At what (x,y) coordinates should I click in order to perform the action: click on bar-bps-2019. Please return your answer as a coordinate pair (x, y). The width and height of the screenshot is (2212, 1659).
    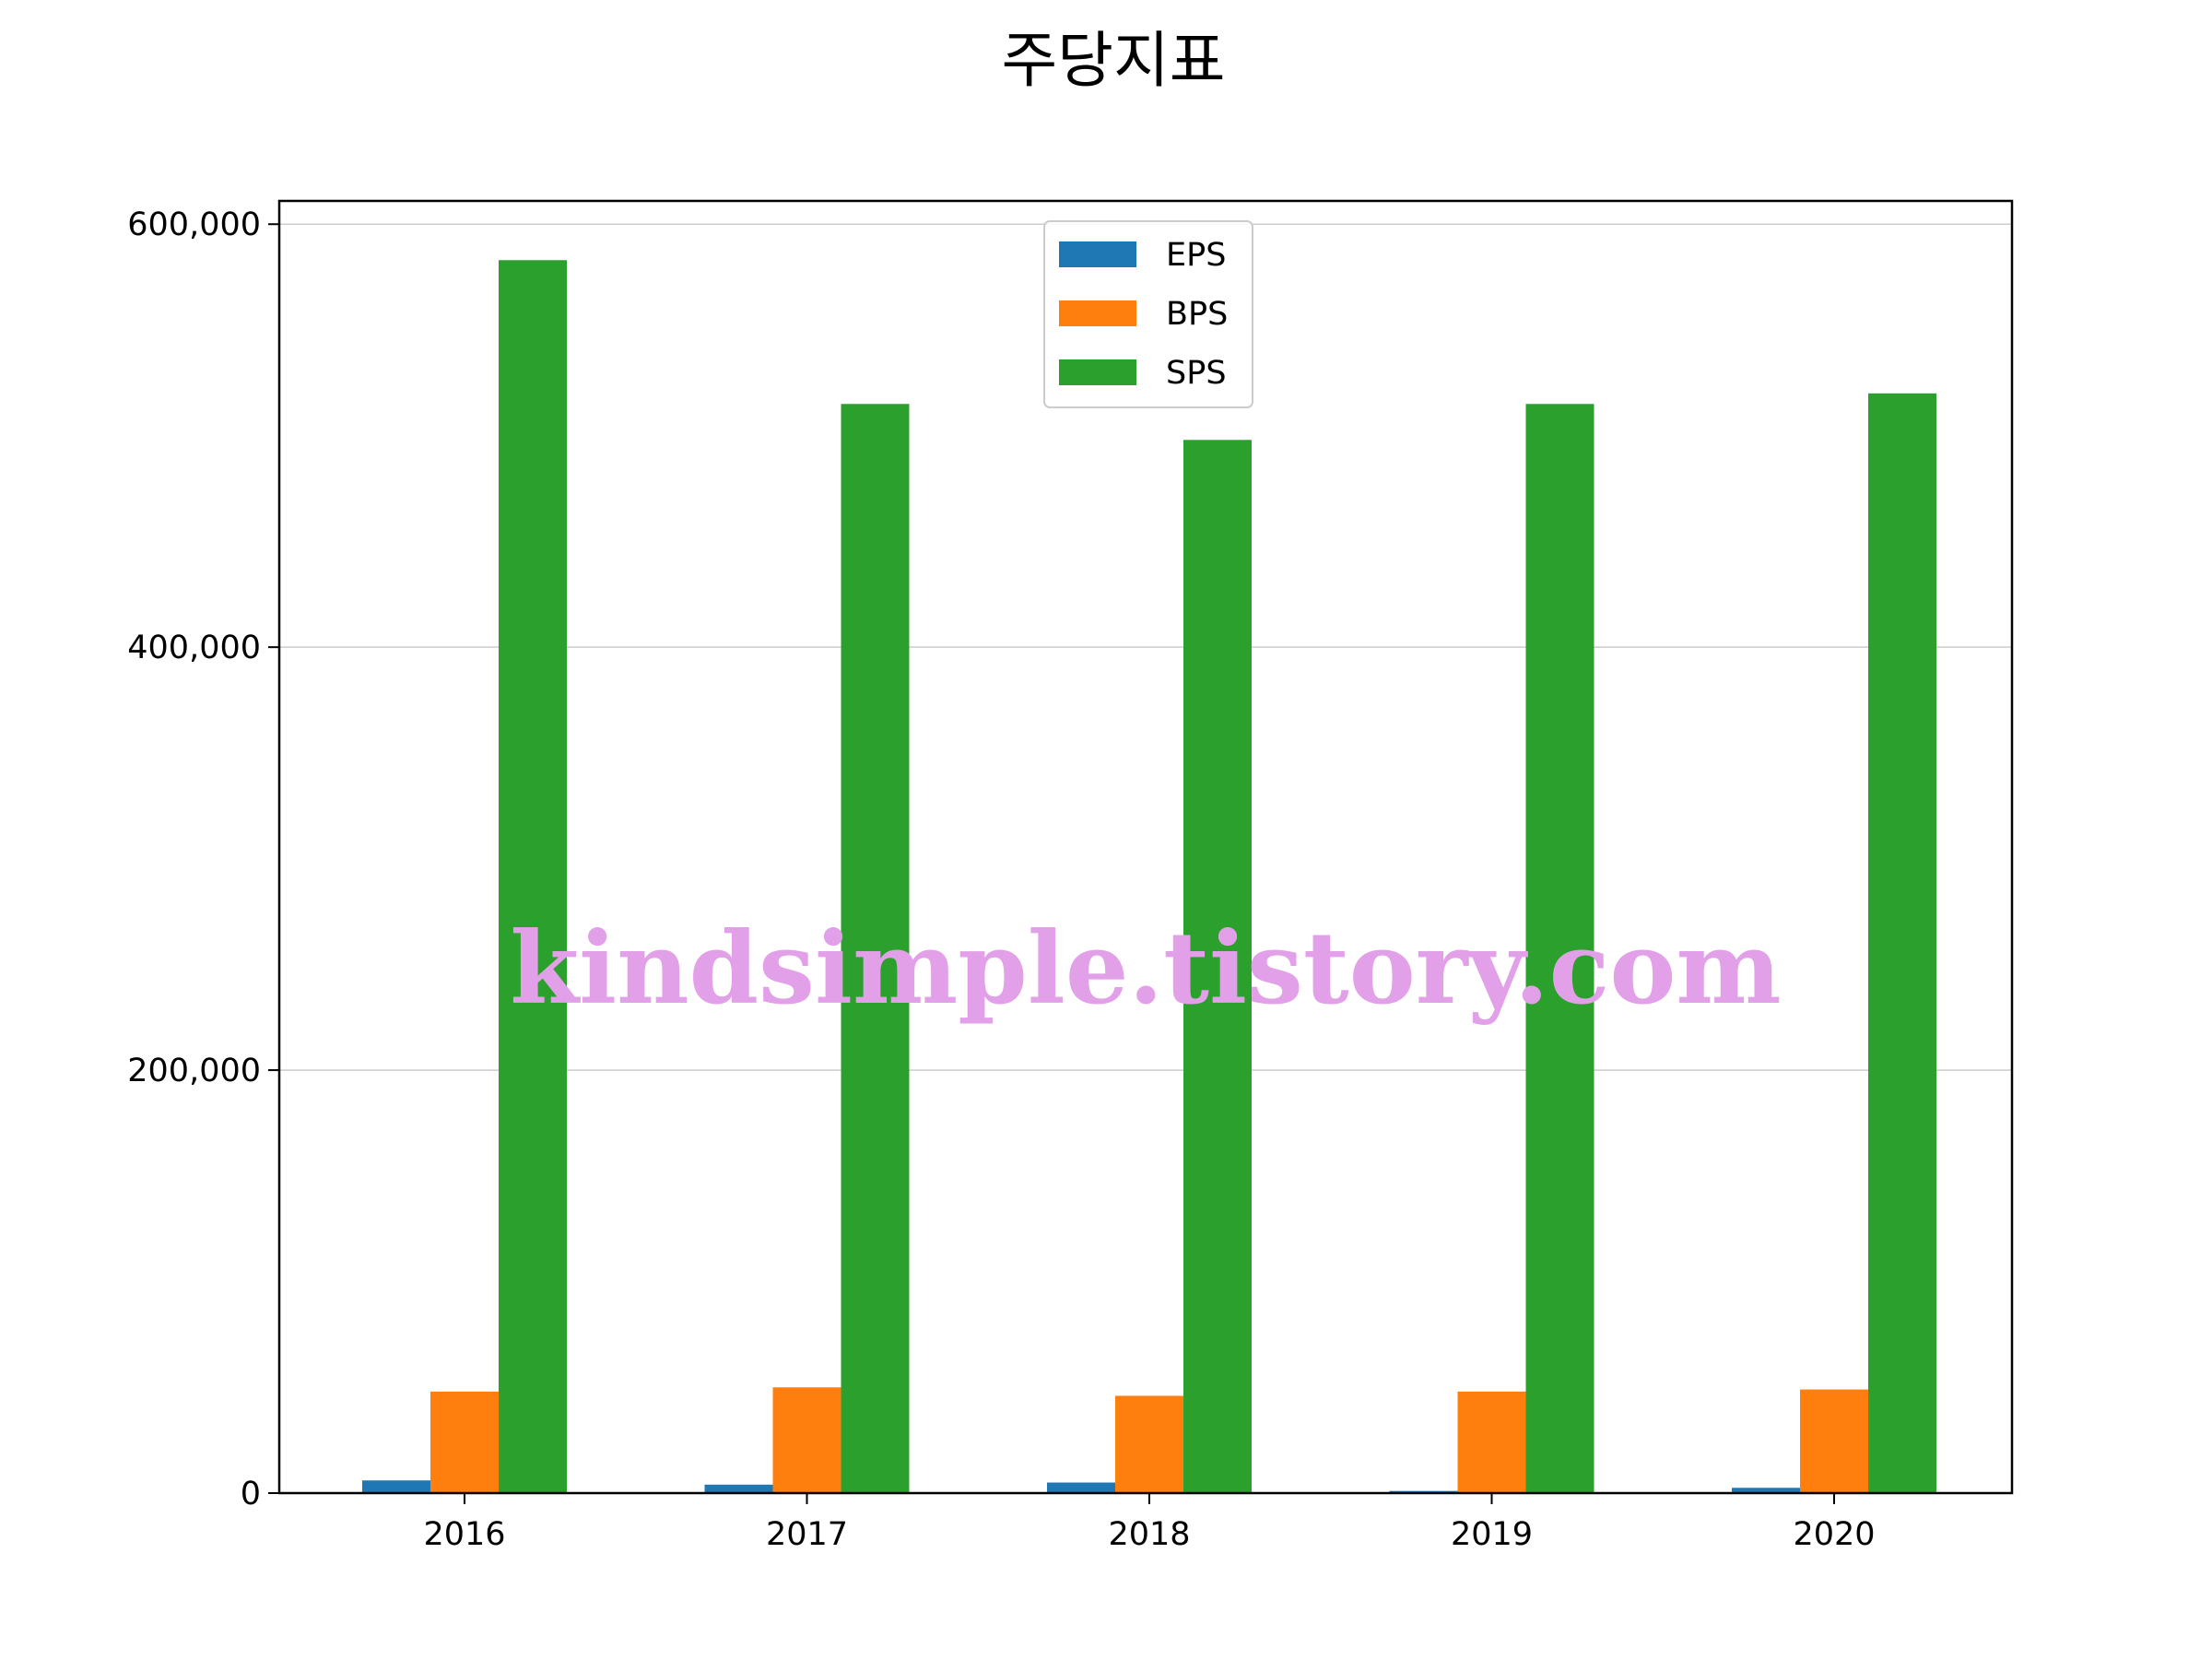
    Looking at the image, I should click on (1491, 1442).